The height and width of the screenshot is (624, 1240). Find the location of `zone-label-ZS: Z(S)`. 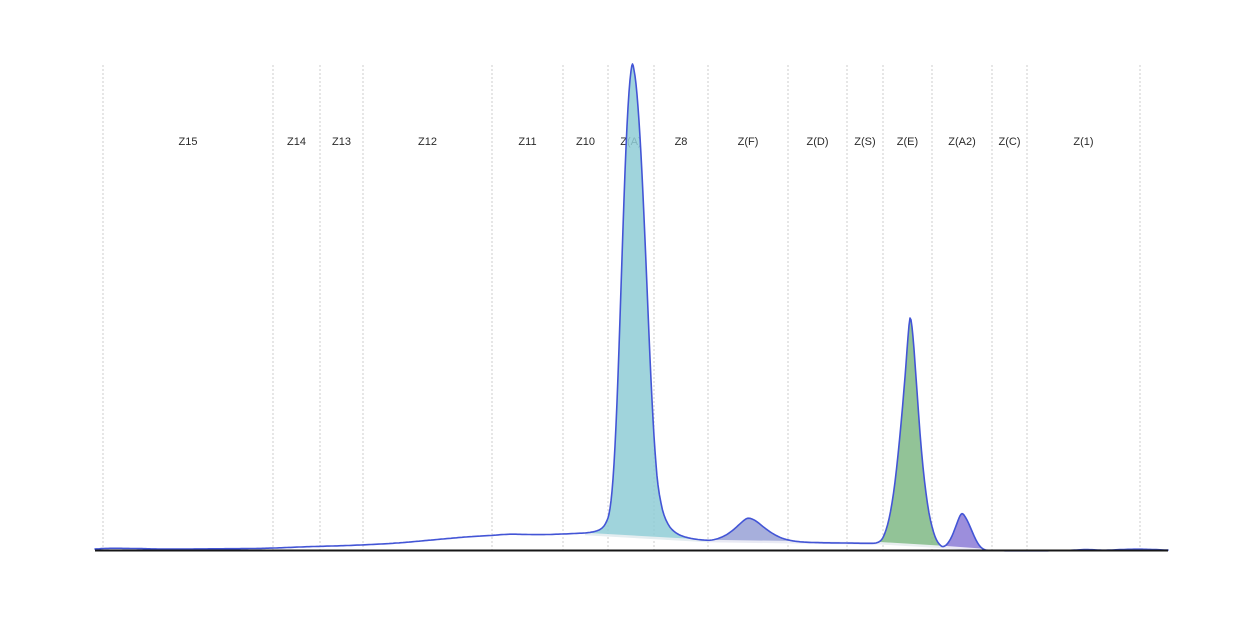

zone-label-ZS: Z(S) is located at coordinates (864, 142).